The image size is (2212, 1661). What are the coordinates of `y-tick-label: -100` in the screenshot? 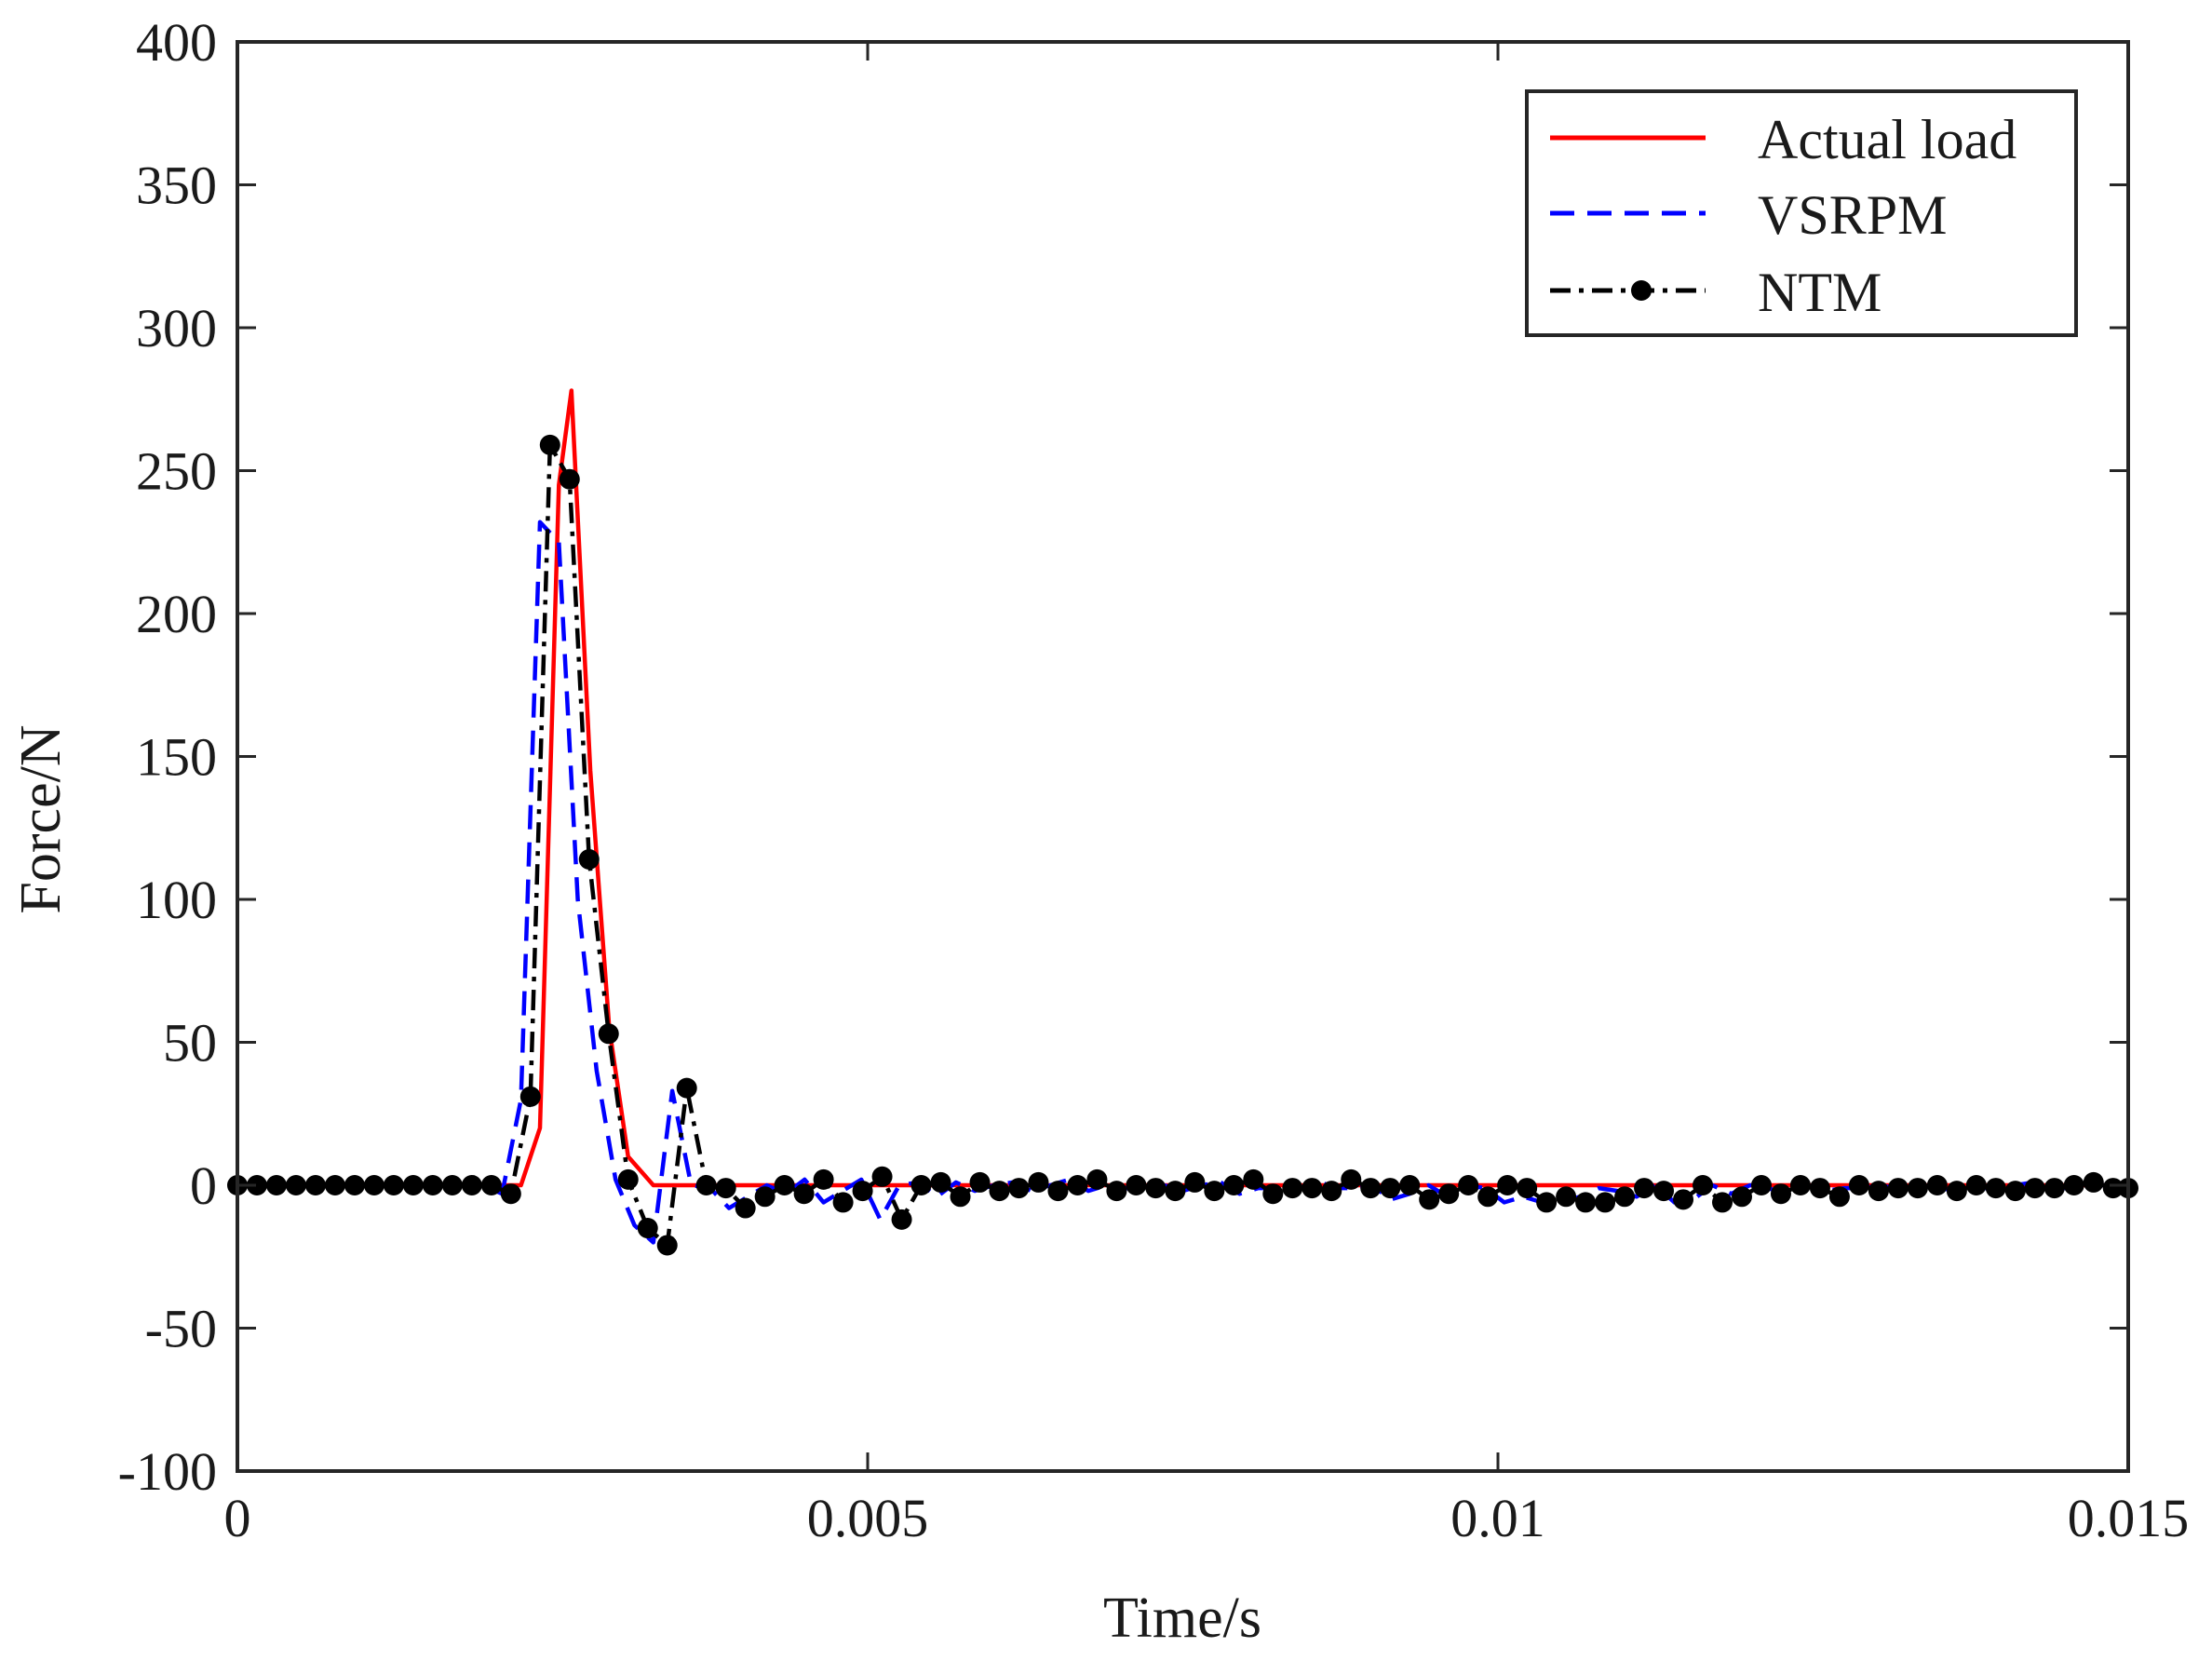 It's located at (167, 1472).